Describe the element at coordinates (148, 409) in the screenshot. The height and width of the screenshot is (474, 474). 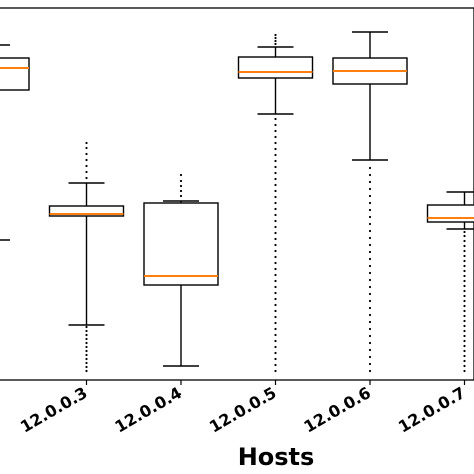
I see `x-tick-label: 12.0.0.4` at that location.